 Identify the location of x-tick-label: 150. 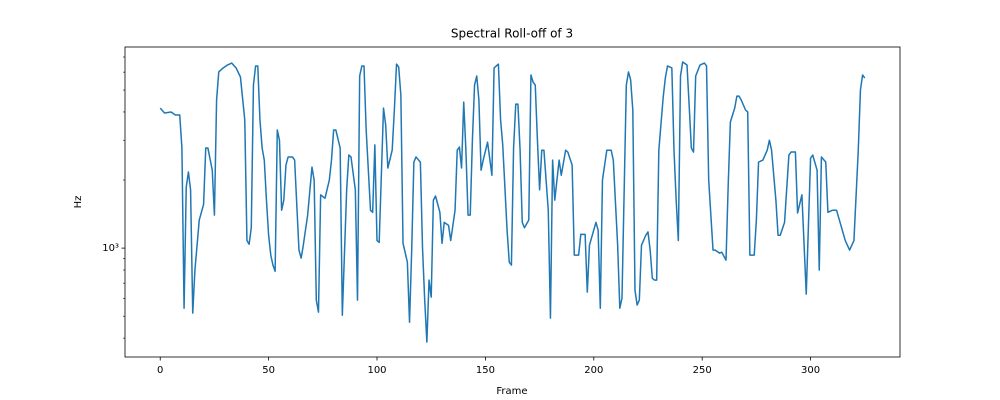
(485, 370).